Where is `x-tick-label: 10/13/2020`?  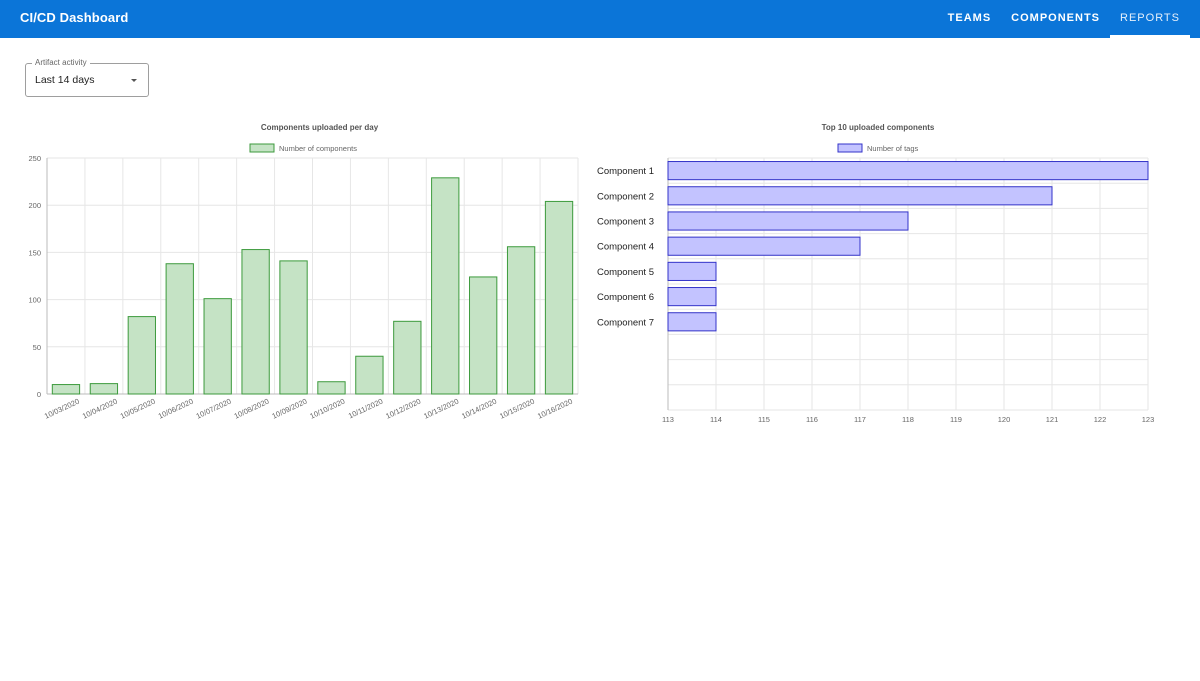
x-tick-label: 10/13/2020 is located at coordinates (441, 409).